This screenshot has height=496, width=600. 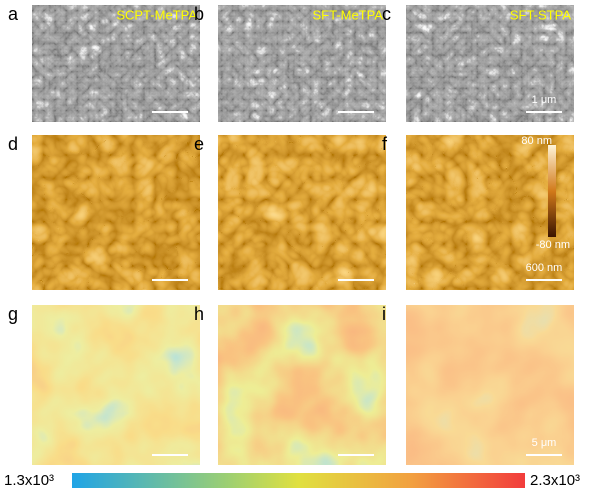 I want to click on panel-label: a, so click(x=13, y=14).